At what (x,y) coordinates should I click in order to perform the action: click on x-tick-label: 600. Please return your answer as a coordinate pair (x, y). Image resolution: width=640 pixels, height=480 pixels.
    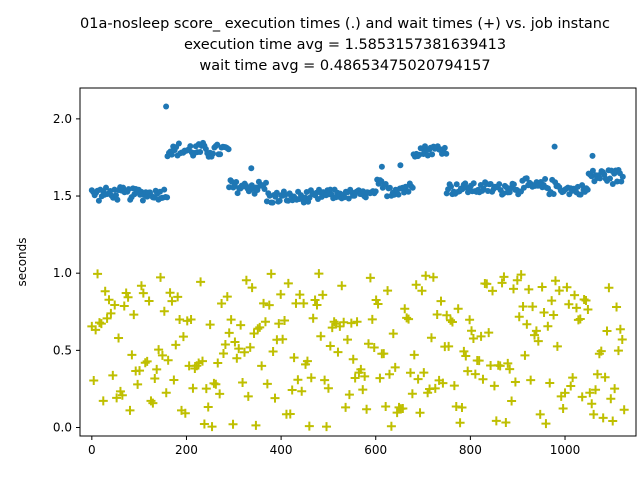
    Looking at the image, I should click on (375, 450).